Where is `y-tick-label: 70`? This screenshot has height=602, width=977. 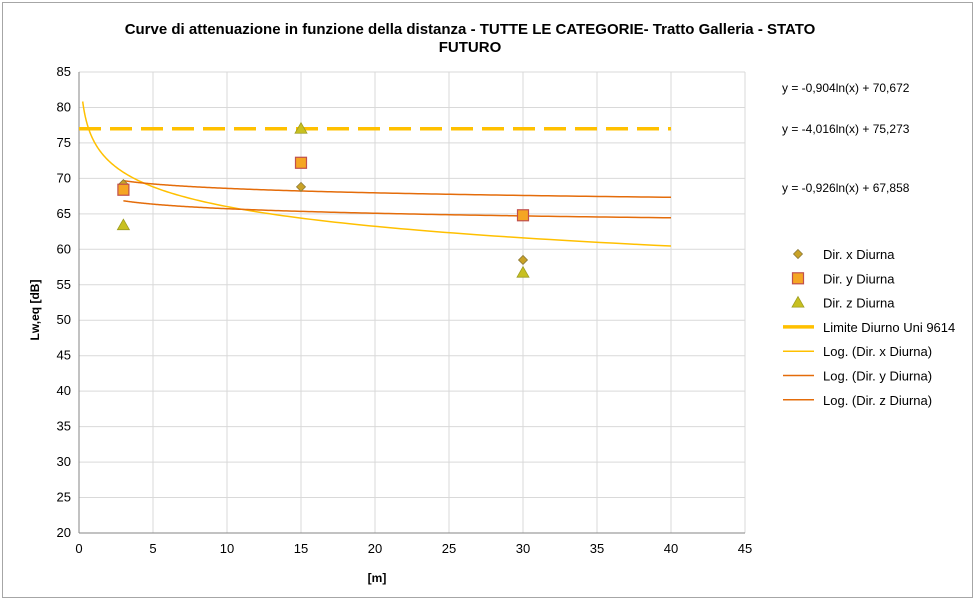 y-tick-label: 70 is located at coordinates (64, 177).